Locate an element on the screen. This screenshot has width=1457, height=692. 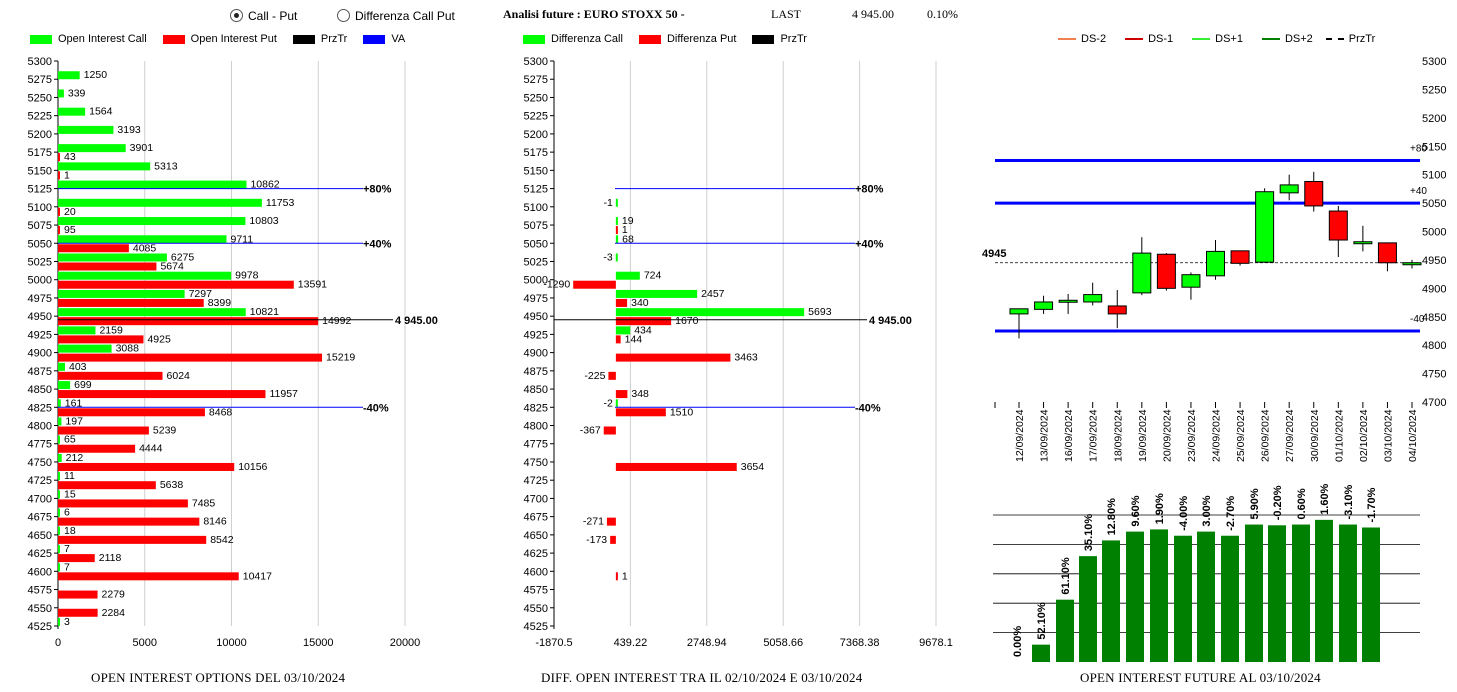
strike-label: 4925 is located at coordinates (536, 335).